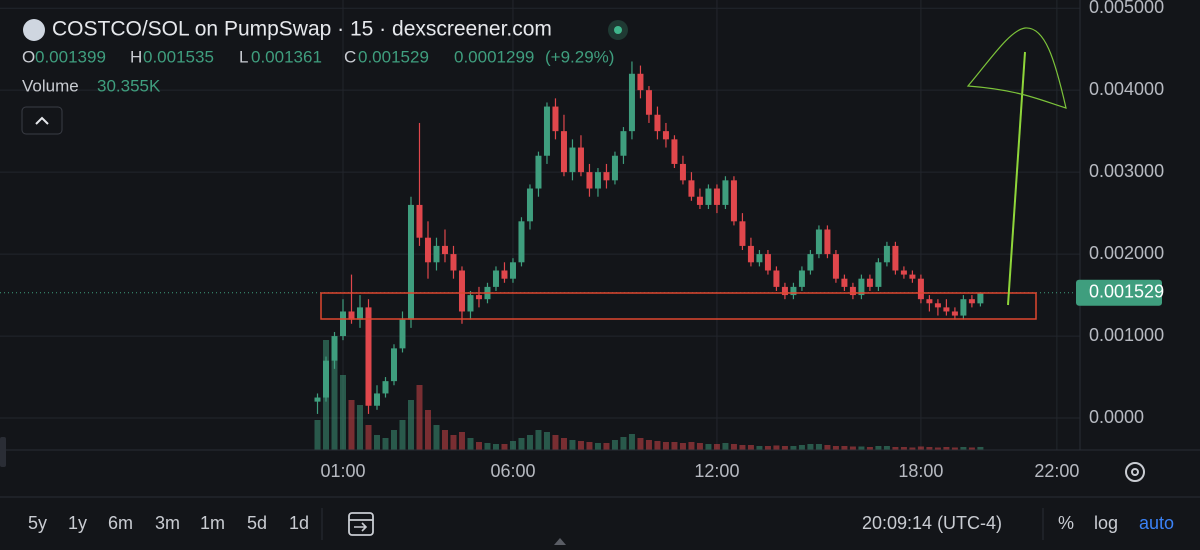 This screenshot has height=550, width=1200. What do you see at coordinates (393, 56) in the screenshot?
I see `ohlc-value: 0.001529` at bounding box center [393, 56].